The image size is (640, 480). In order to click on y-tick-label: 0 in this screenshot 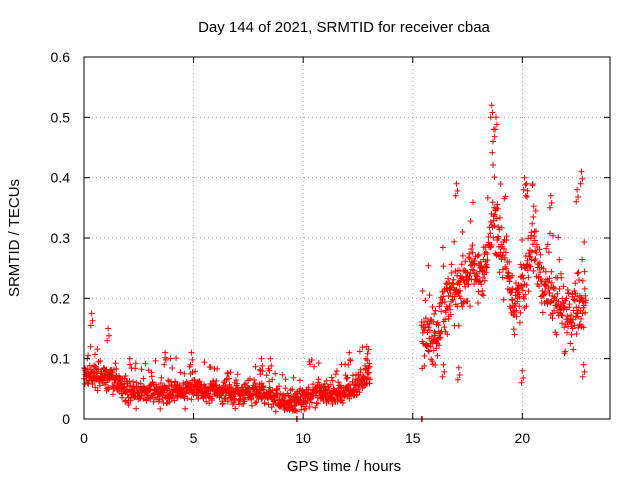, I will do `click(66, 419)`.